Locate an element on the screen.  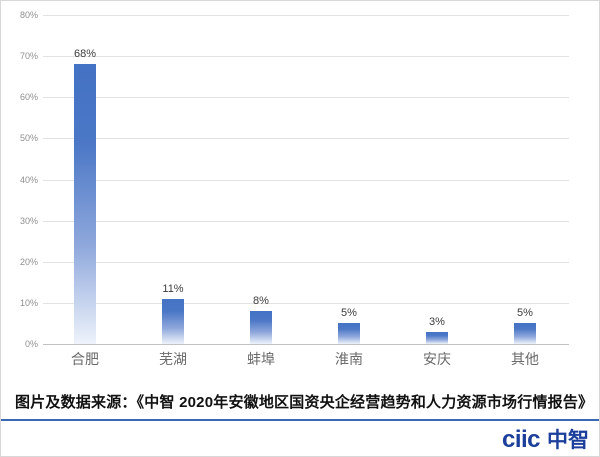
y-tick-label: 60% is located at coordinates (28, 97).